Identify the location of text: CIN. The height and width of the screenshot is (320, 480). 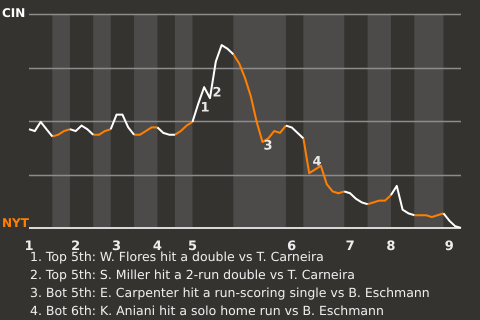
(14, 13).